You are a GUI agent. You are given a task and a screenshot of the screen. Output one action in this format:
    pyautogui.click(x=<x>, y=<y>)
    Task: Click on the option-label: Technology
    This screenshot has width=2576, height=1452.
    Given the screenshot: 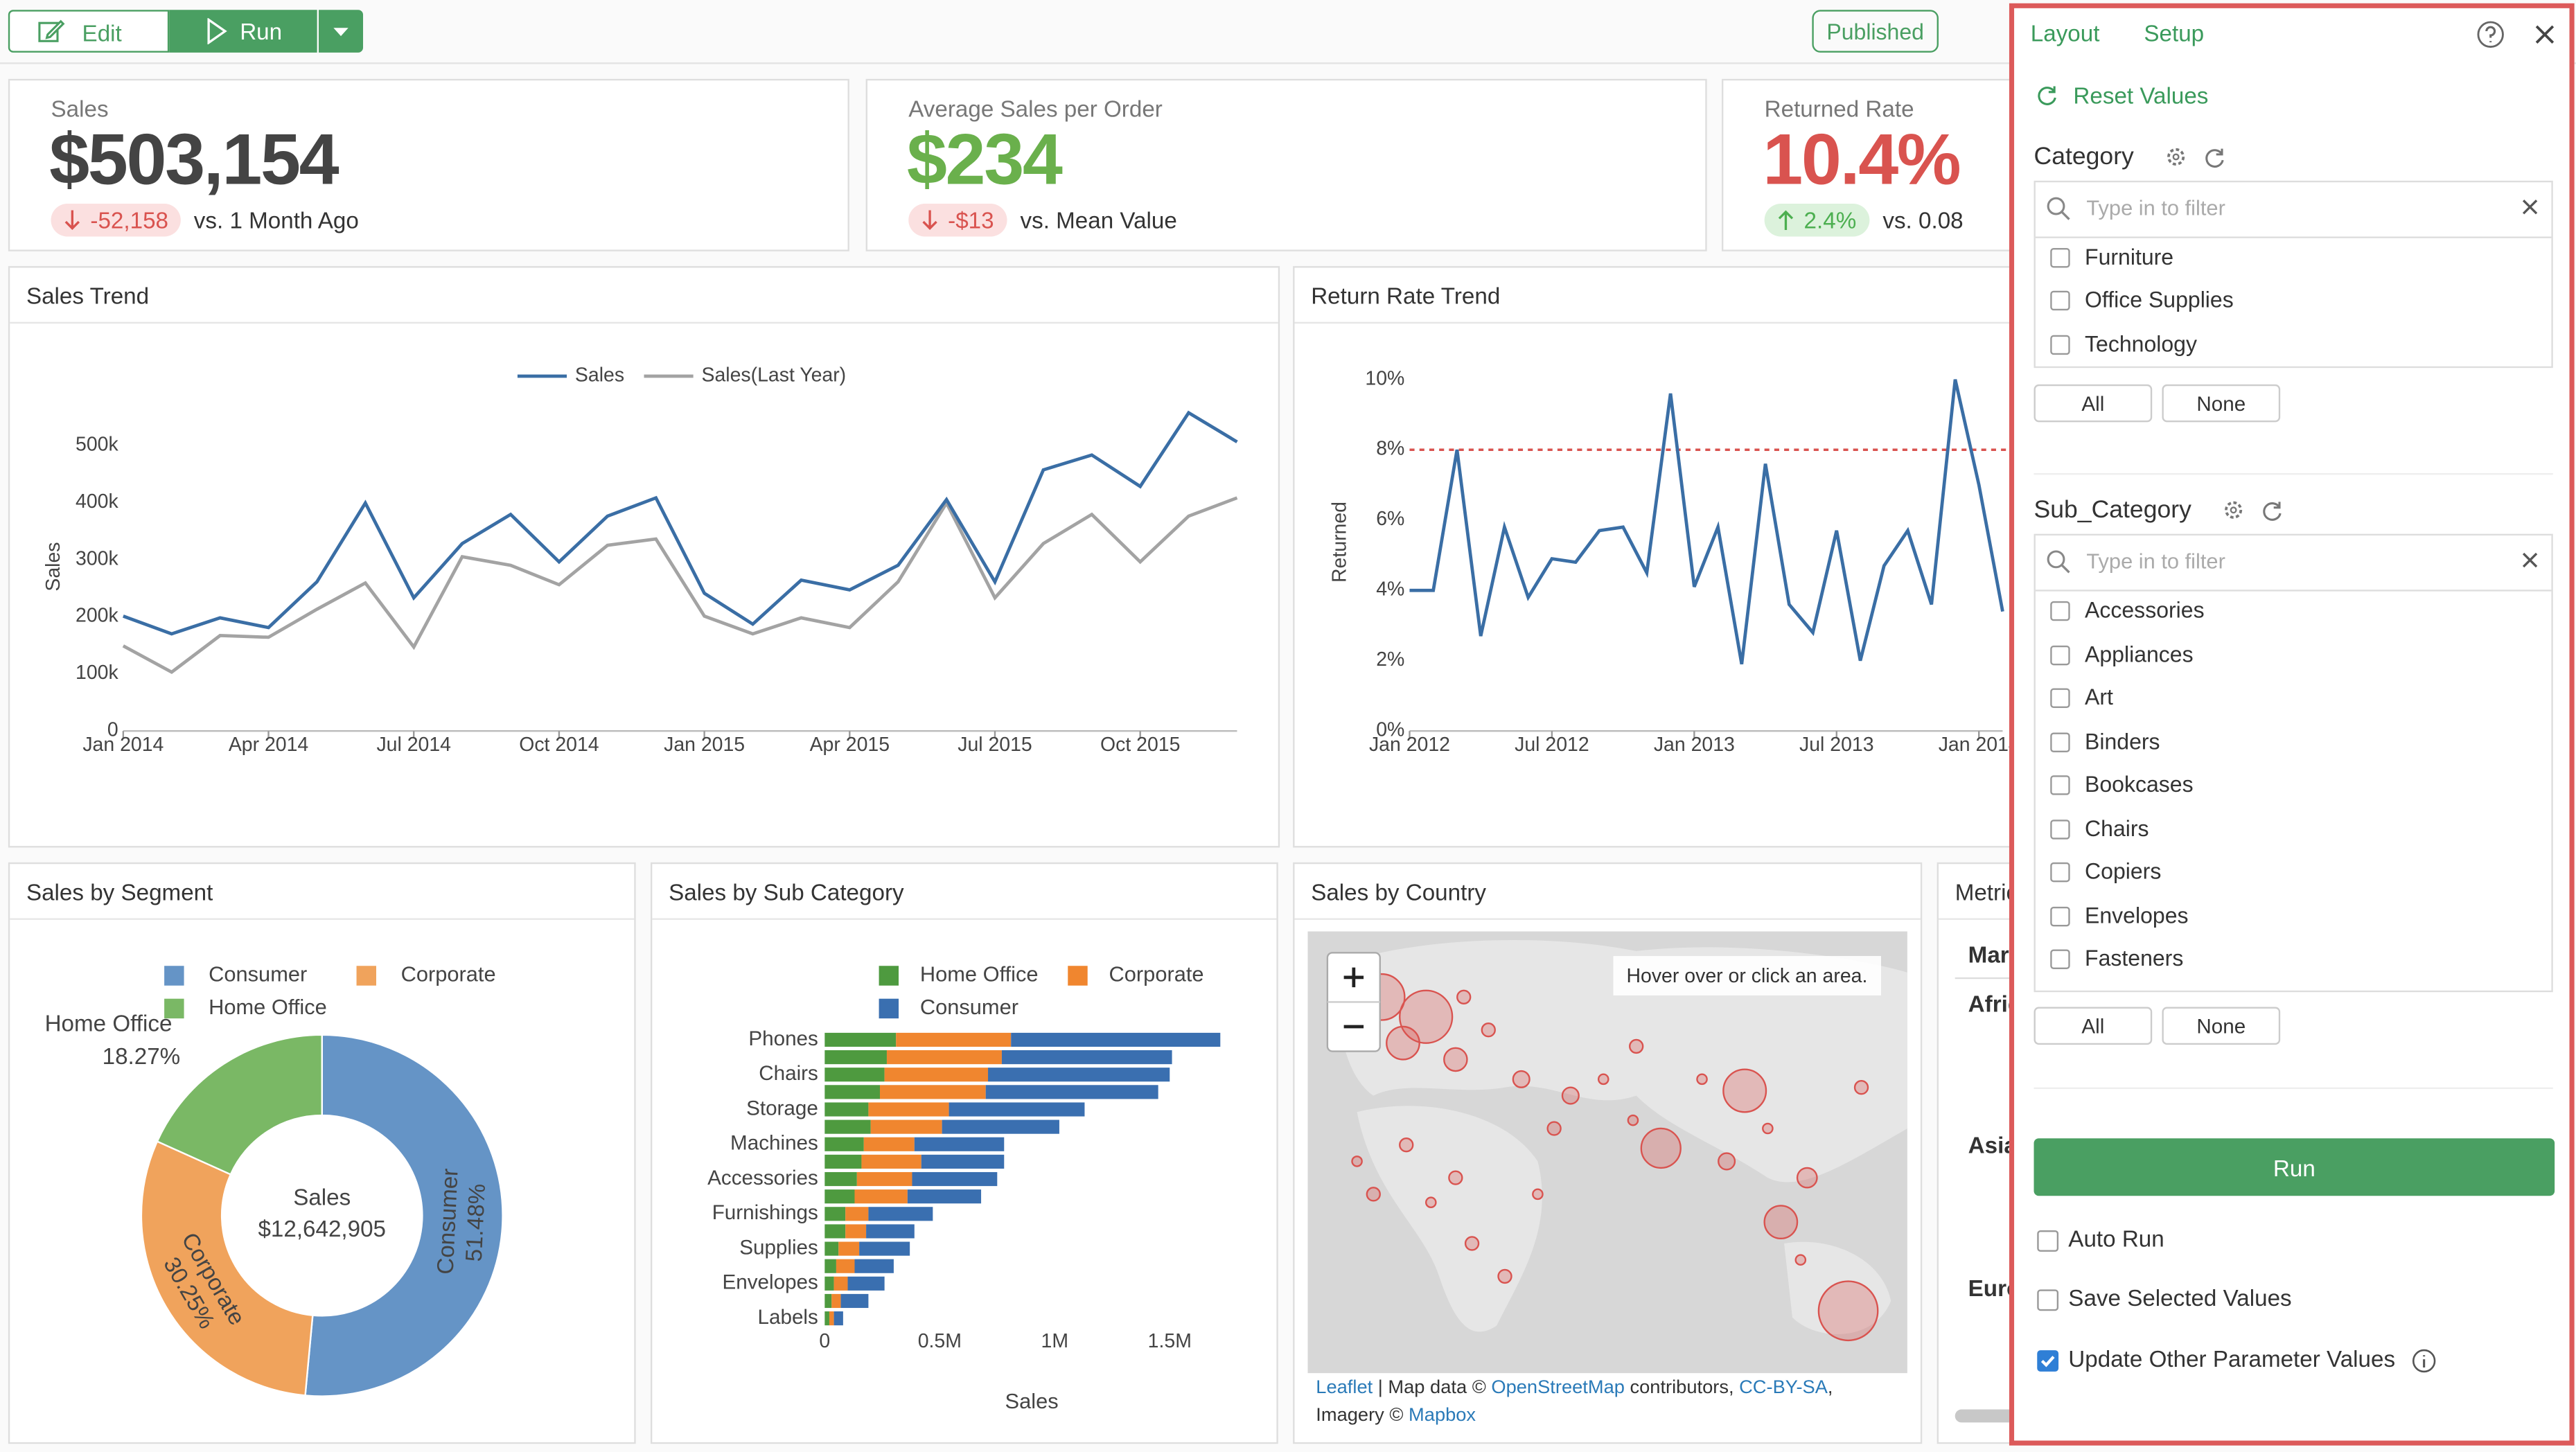 What is the action you would take?
    pyautogui.click(x=2141, y=343)
    